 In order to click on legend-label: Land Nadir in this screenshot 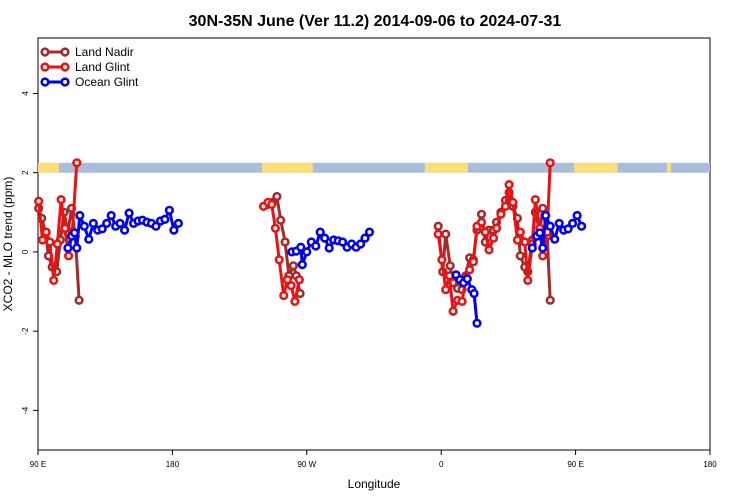, I will do `click(104, 52)`.